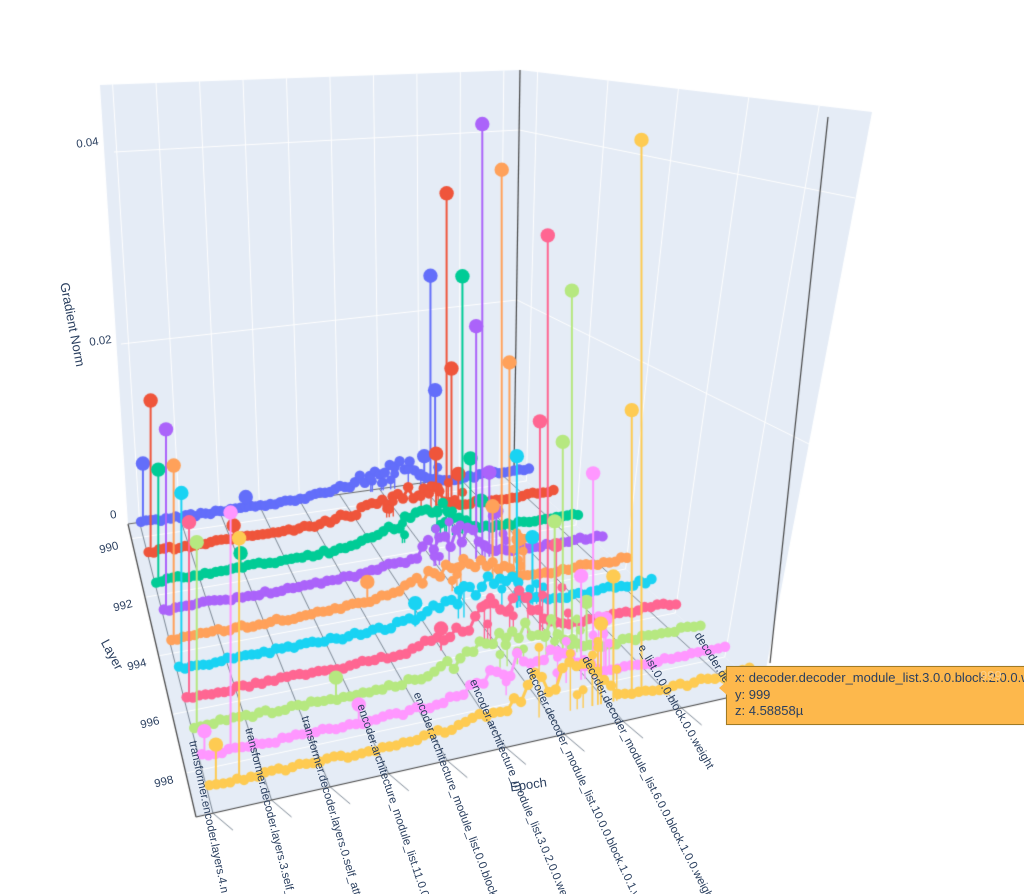  What do you see at coordinates (753, 694) in the screenshot?
I see `tooltip-y-line: y: 999` at bounding box center [753, 694].